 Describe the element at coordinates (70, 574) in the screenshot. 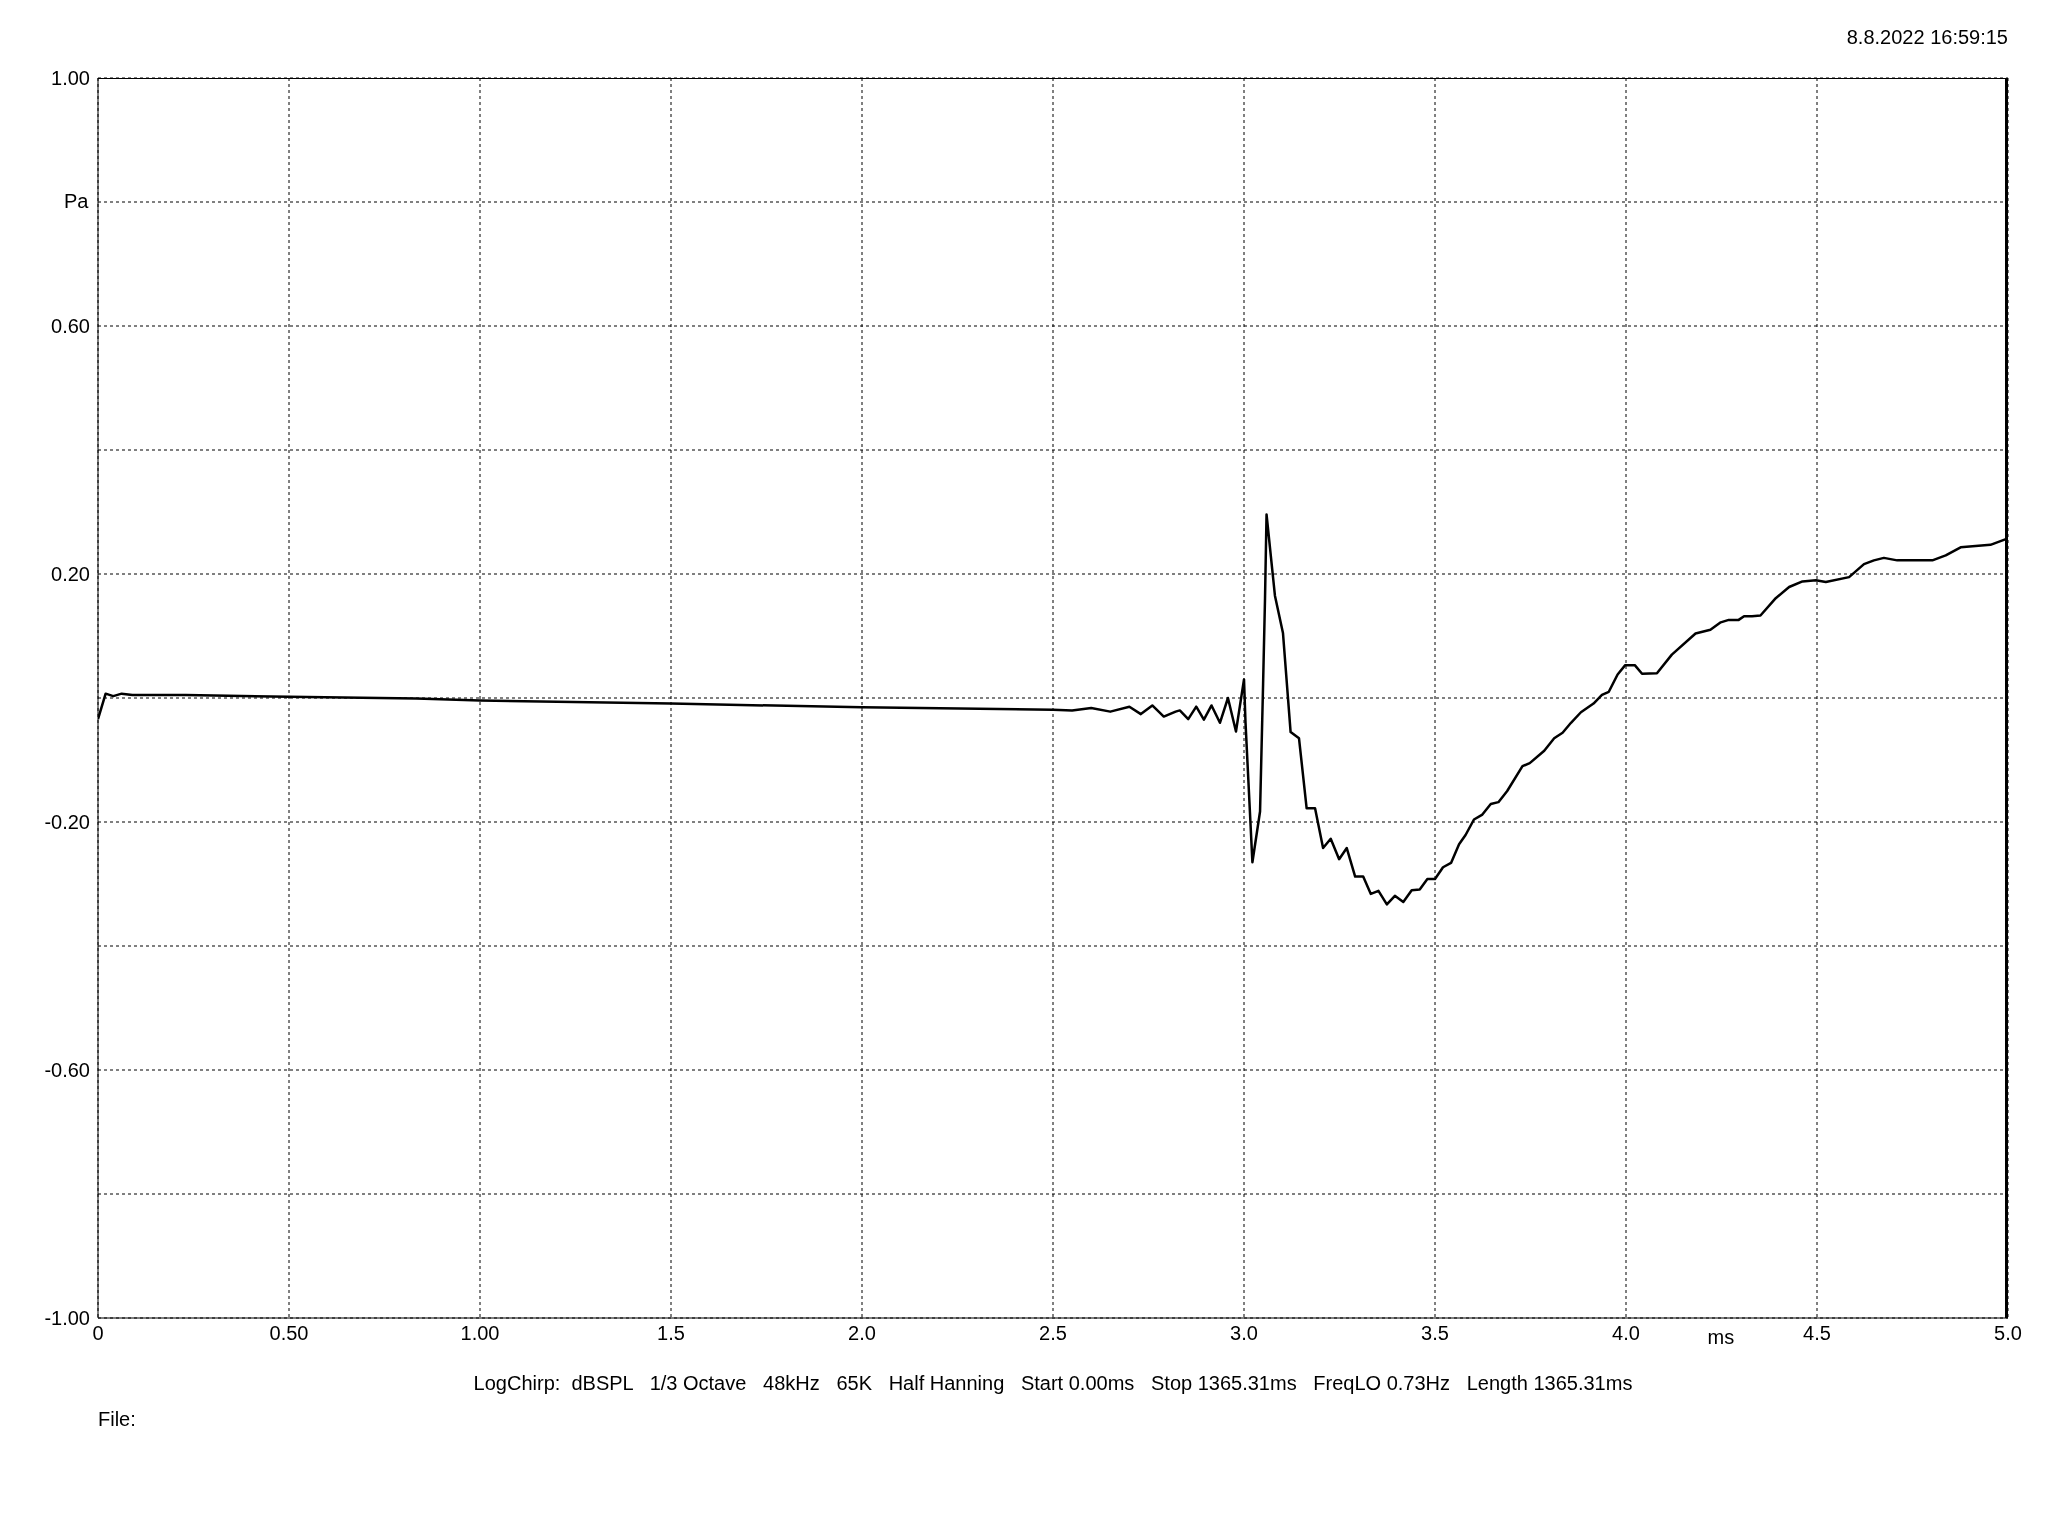

I see `y-tick-label: 0.20` at that location.